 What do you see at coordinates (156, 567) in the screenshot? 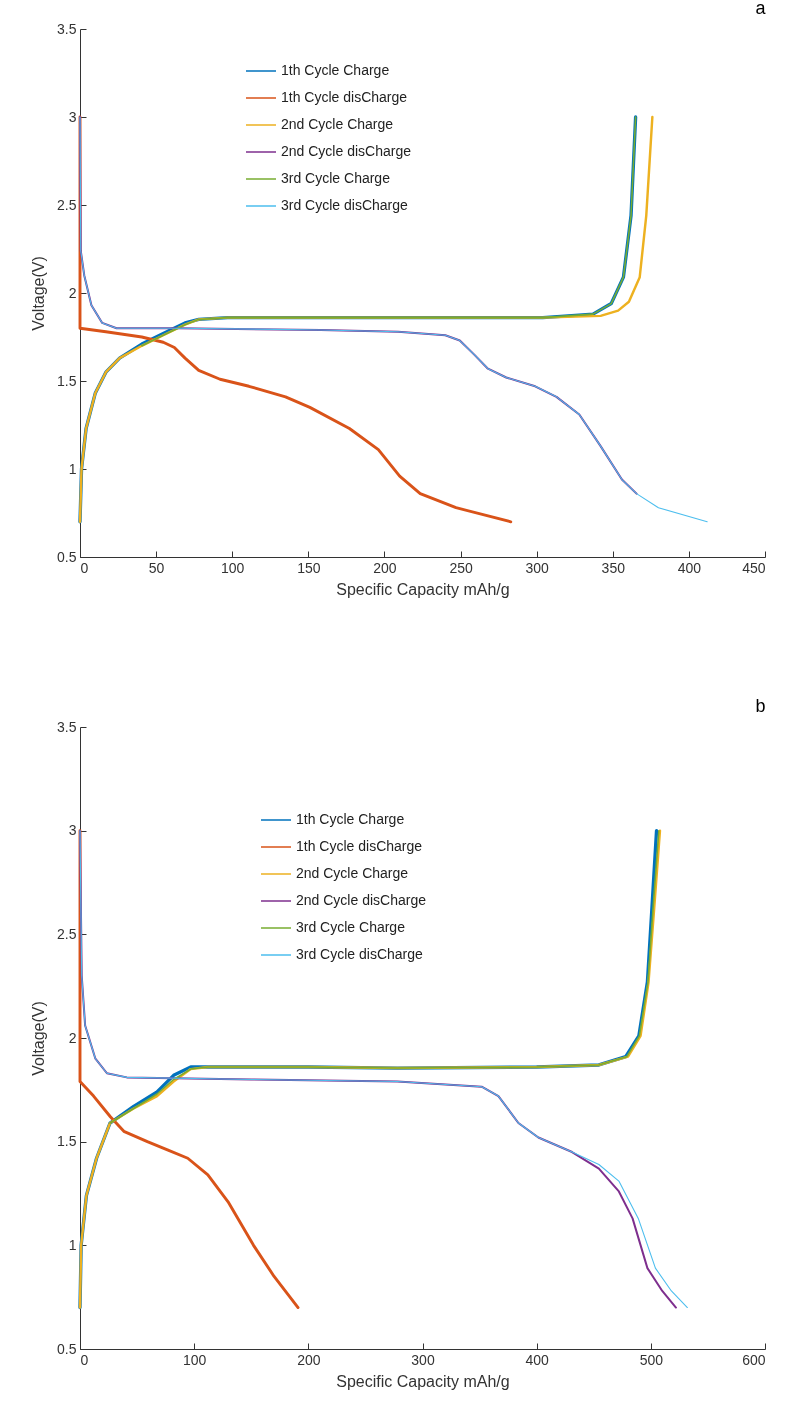
I see `x-tick-label: 50` at bounding box center [156, 567].